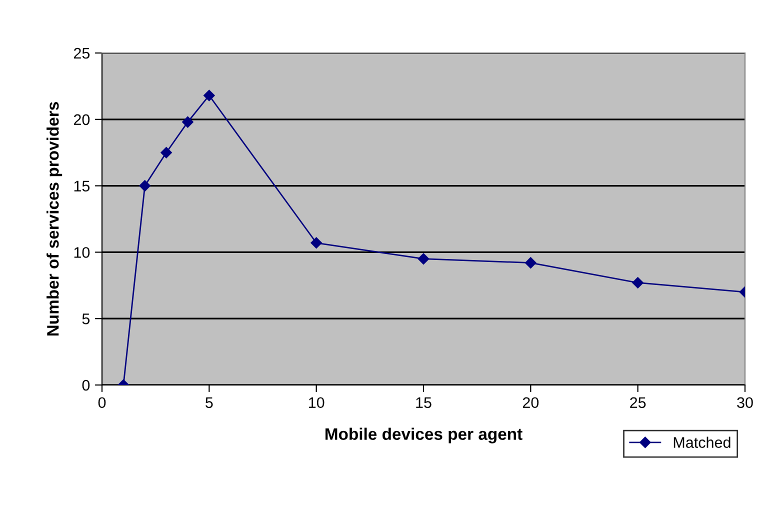  I want to click on x-tick-label: 0, so click(102, 402).